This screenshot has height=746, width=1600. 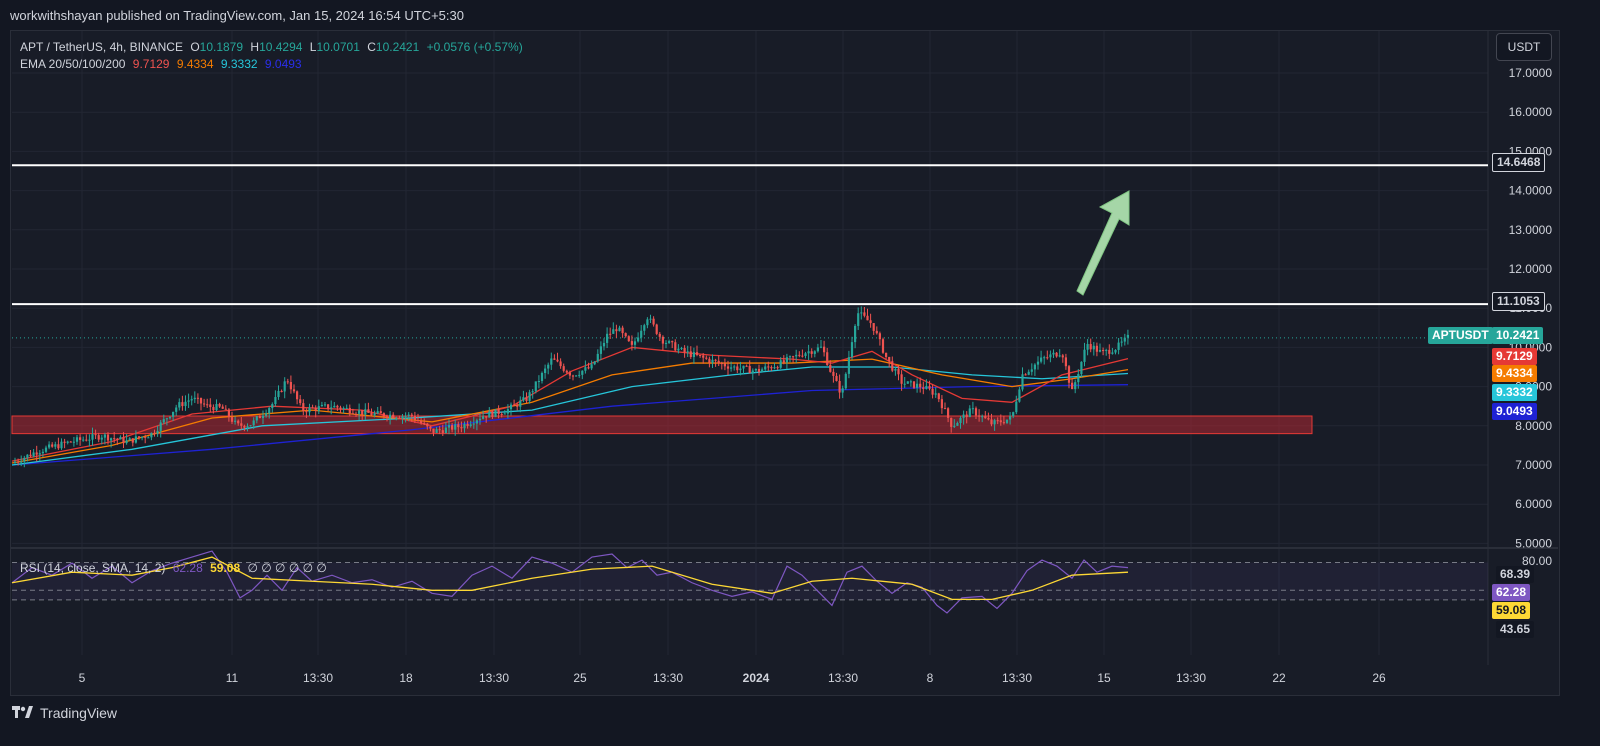 What do you see at coordinates (73, 64) in the screenshot?
I see `ema-label: EMA 20/50/100/200` at bounding box center [73, 64].